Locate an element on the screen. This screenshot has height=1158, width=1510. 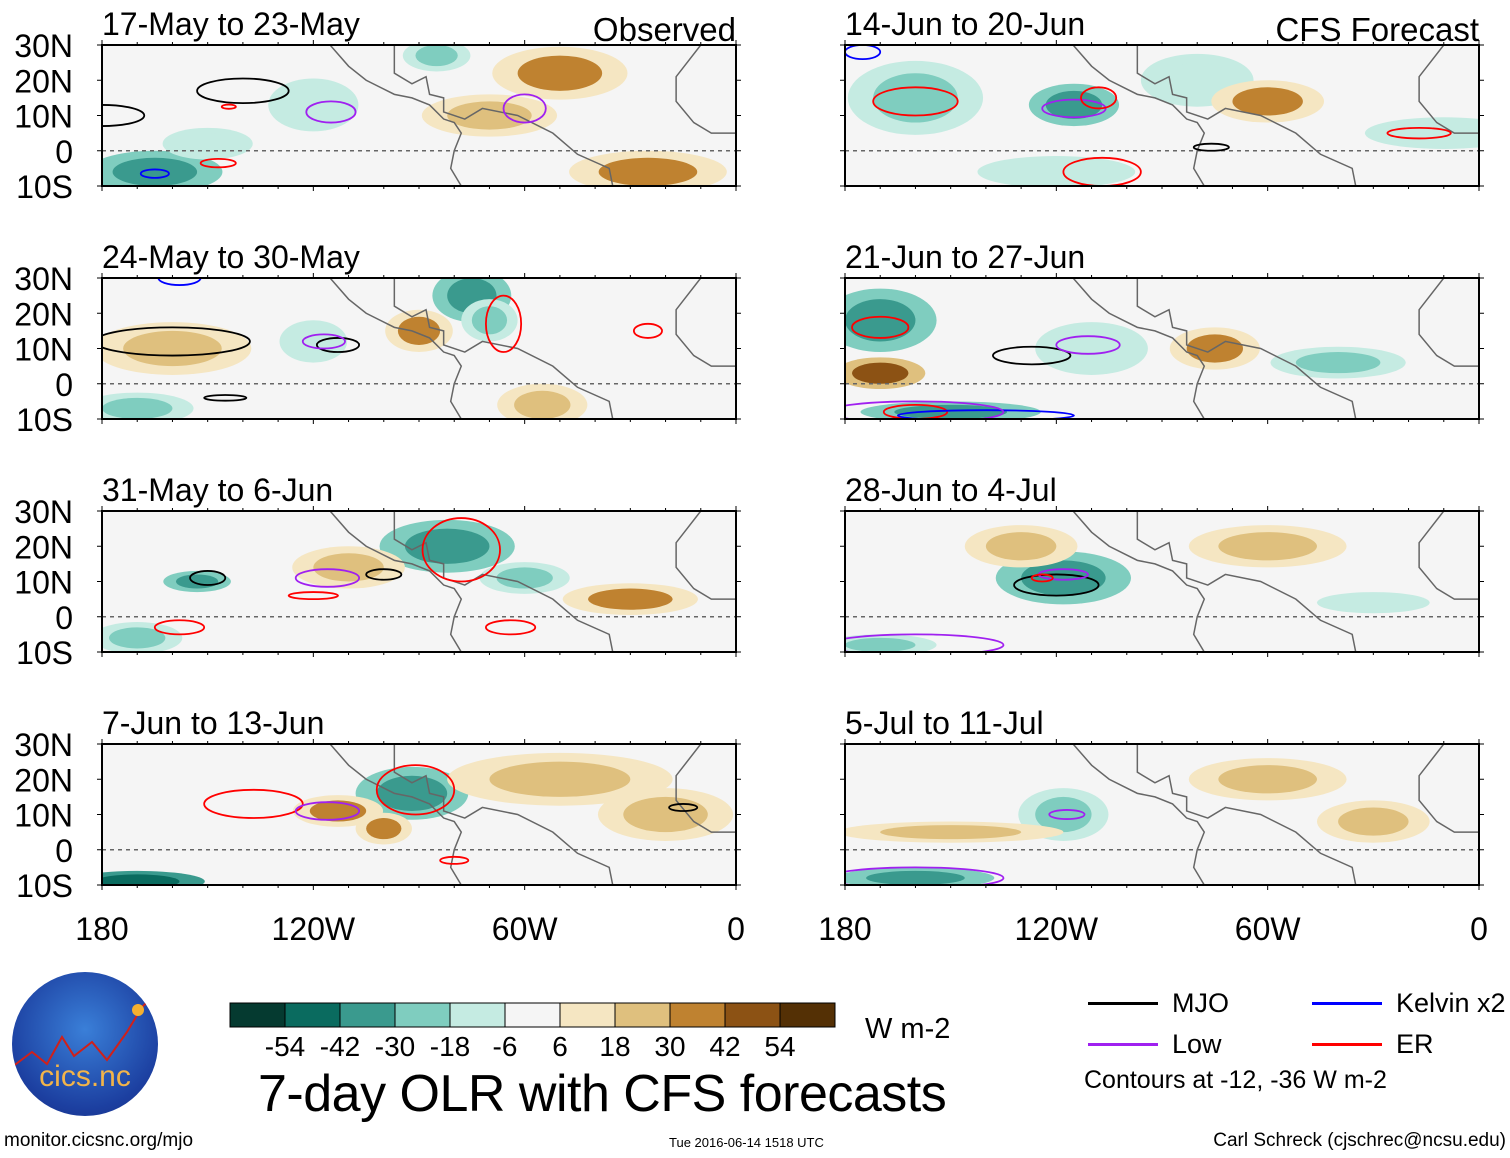
x-tick-label: 120W is located at coordinates (1057, 929).